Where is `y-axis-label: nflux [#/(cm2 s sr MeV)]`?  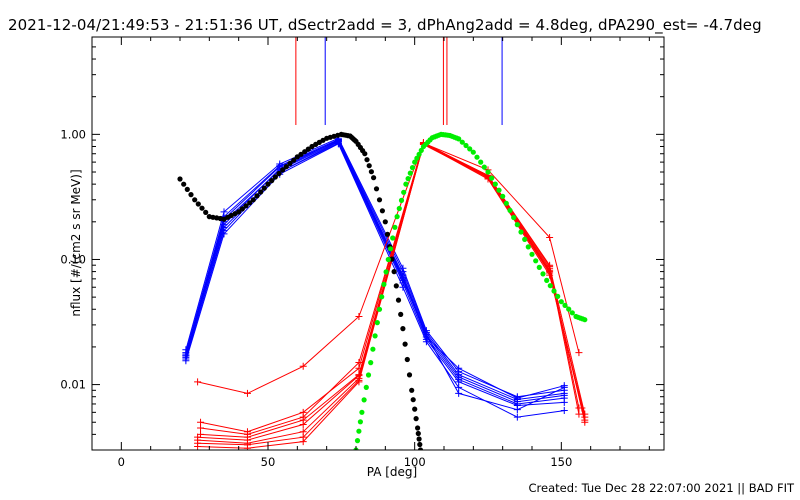 y-axis-label: nflux [#/(cm2 s sr MeV)] is located at coordinates (76, 242).